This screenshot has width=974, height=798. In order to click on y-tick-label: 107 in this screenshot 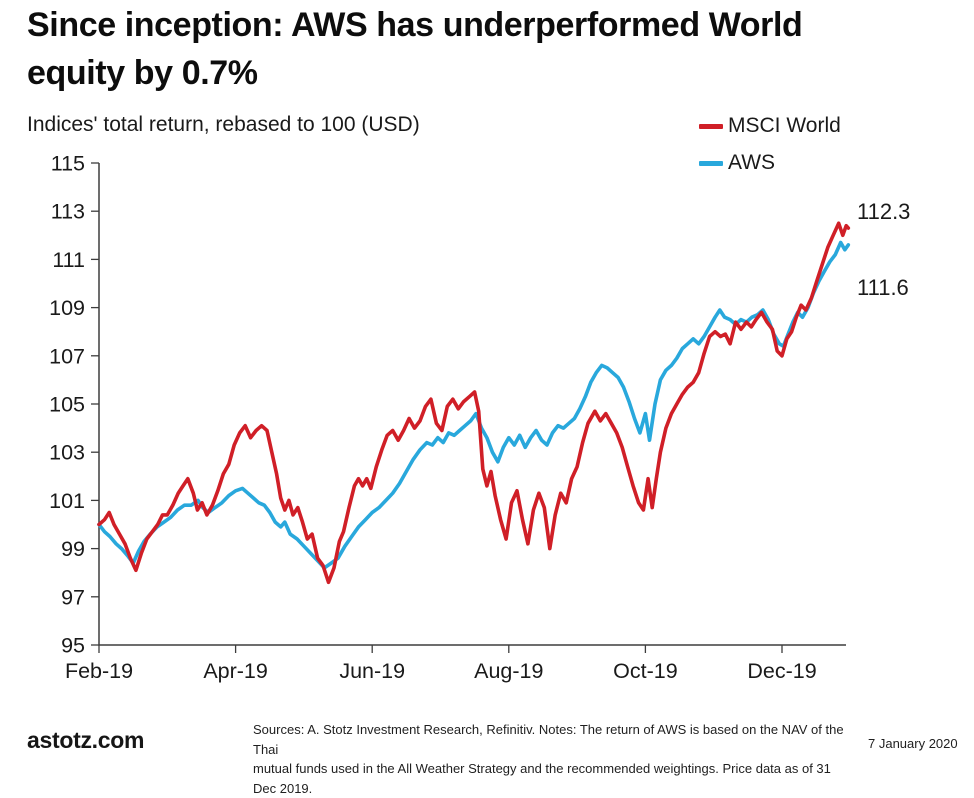, I will do `click(67, 356)`.